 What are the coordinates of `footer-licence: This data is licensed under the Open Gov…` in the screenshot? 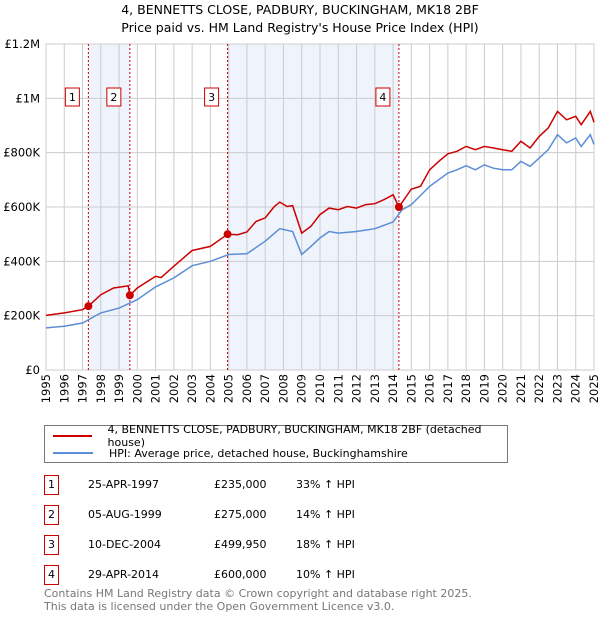 It's located at (219, 606).